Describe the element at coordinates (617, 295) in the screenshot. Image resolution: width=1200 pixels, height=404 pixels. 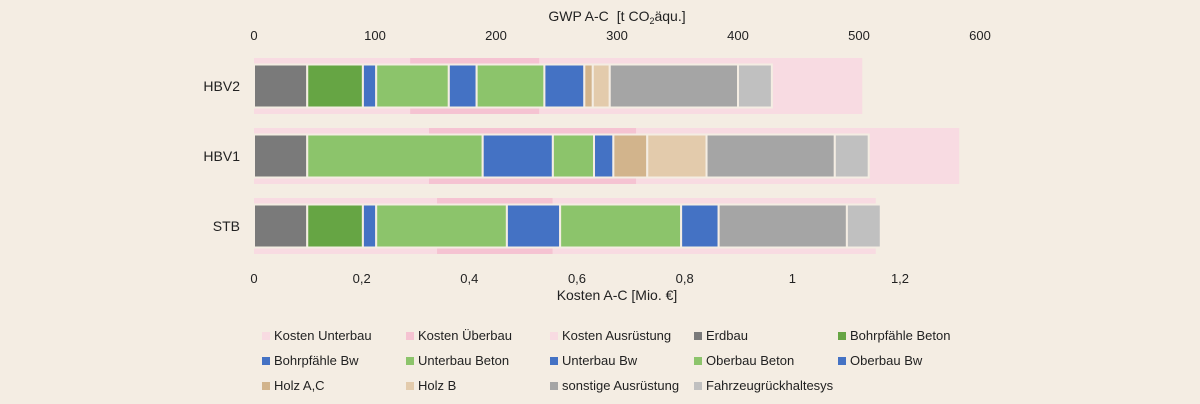
I see `bottom-axis-title: Kosten A-C [Mio. €]` at that location.